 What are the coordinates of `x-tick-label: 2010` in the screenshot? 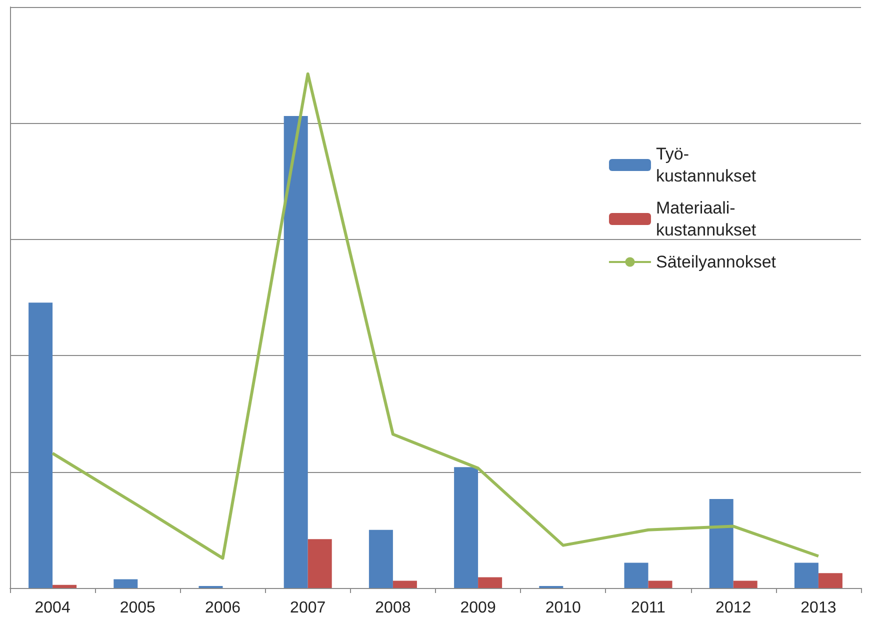 It's located at (563, 608).